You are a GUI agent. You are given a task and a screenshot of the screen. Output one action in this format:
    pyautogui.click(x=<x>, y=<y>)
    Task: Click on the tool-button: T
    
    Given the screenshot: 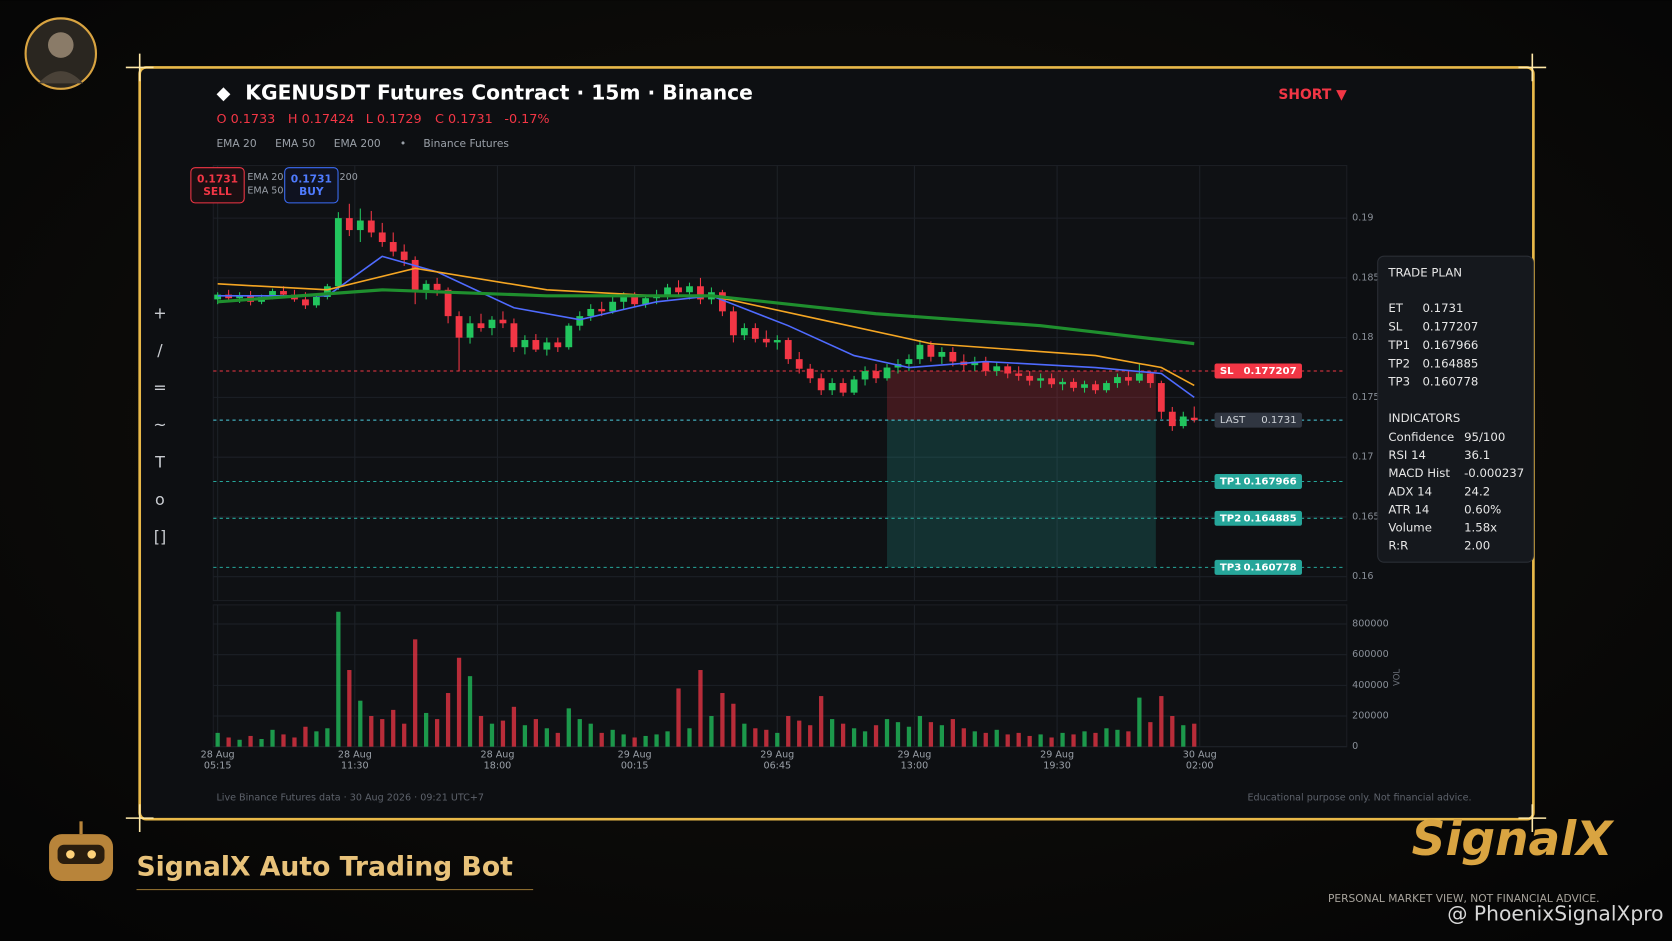 What is the action you would take?
    pyautogui.click(x=159, y=462)
    